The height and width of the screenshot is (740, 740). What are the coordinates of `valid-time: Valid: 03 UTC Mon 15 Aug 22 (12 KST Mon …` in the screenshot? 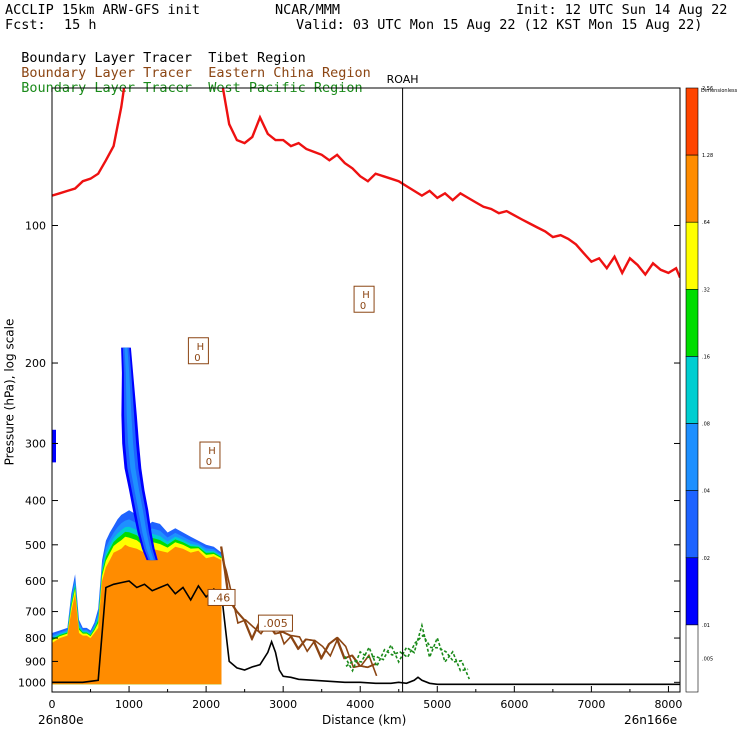 It's located at (499, 25).